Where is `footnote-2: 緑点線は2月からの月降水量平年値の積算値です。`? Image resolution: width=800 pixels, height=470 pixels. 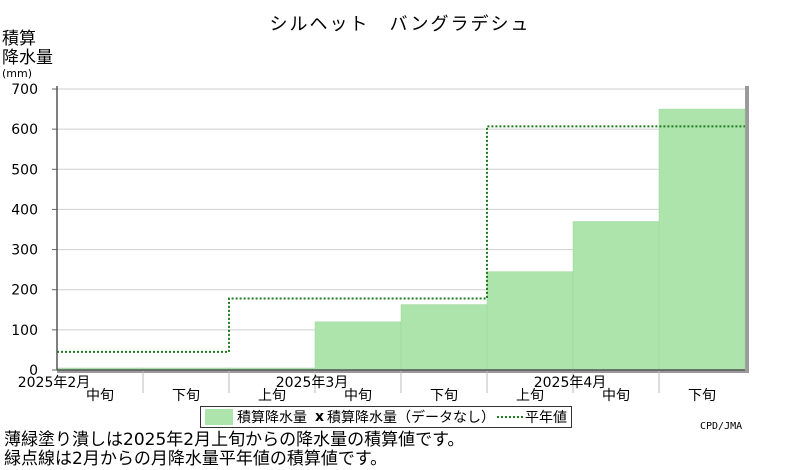 footnote-2: 緑点線は2月からの月降水量平年値の積算値です。 is located at coordinates (196, 459).